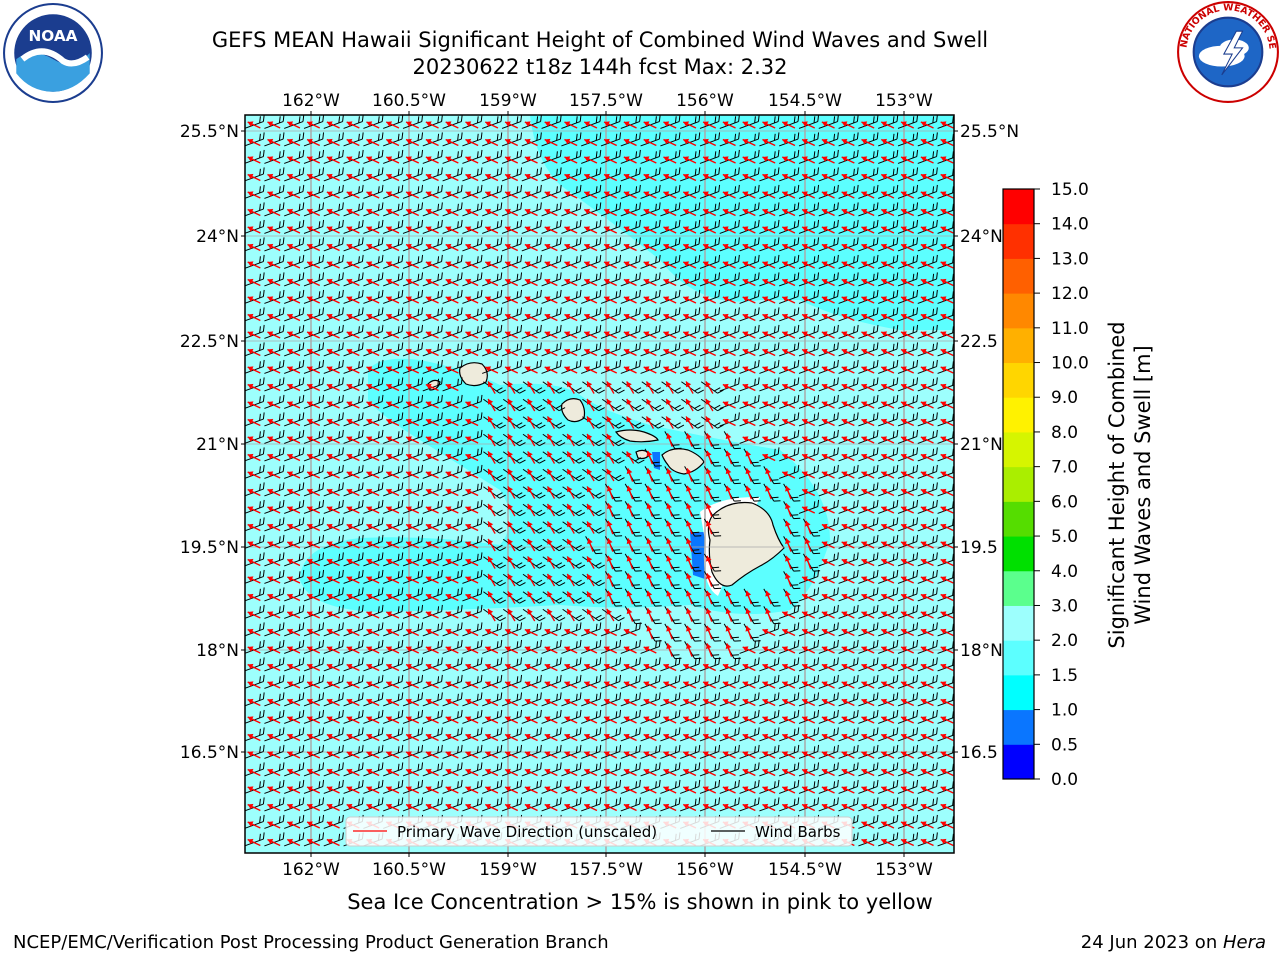 This screenshot has height=960, width=1280. Describe the element at coordinates (311, 870) in the screenshot. I see `lon-tick-bottom: 162°W` at that location.